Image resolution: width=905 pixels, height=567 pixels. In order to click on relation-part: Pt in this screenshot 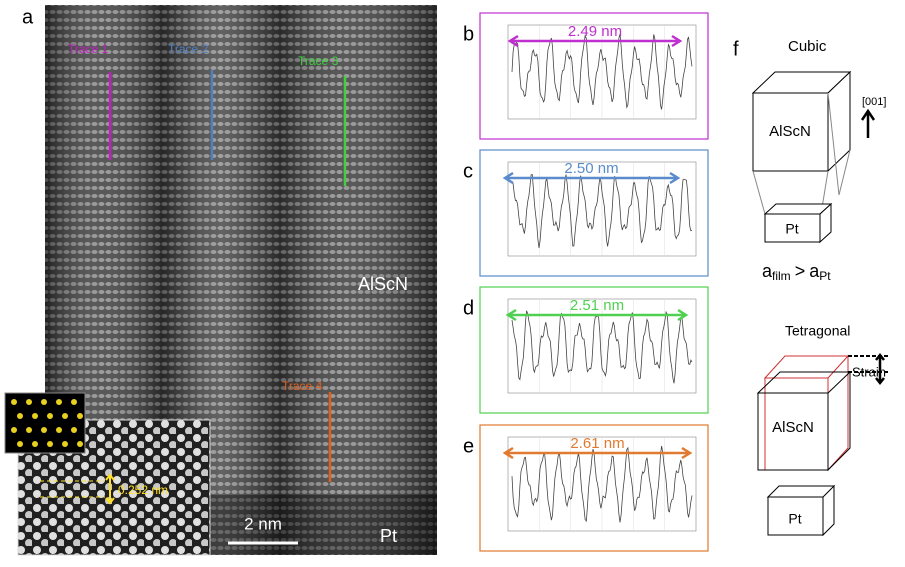, I will do `click(825, 276)`.